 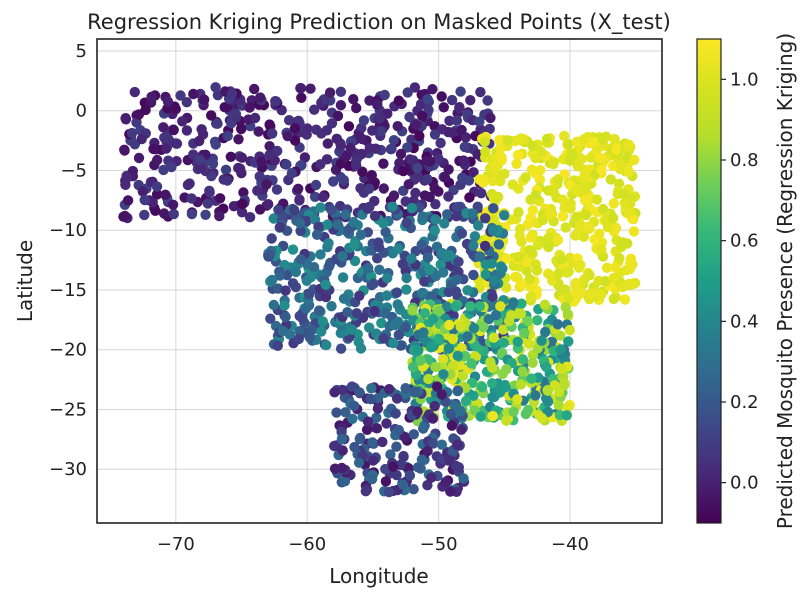 I want to click on colorbar-tick-label: 0.2, so click(x=744, y=402).